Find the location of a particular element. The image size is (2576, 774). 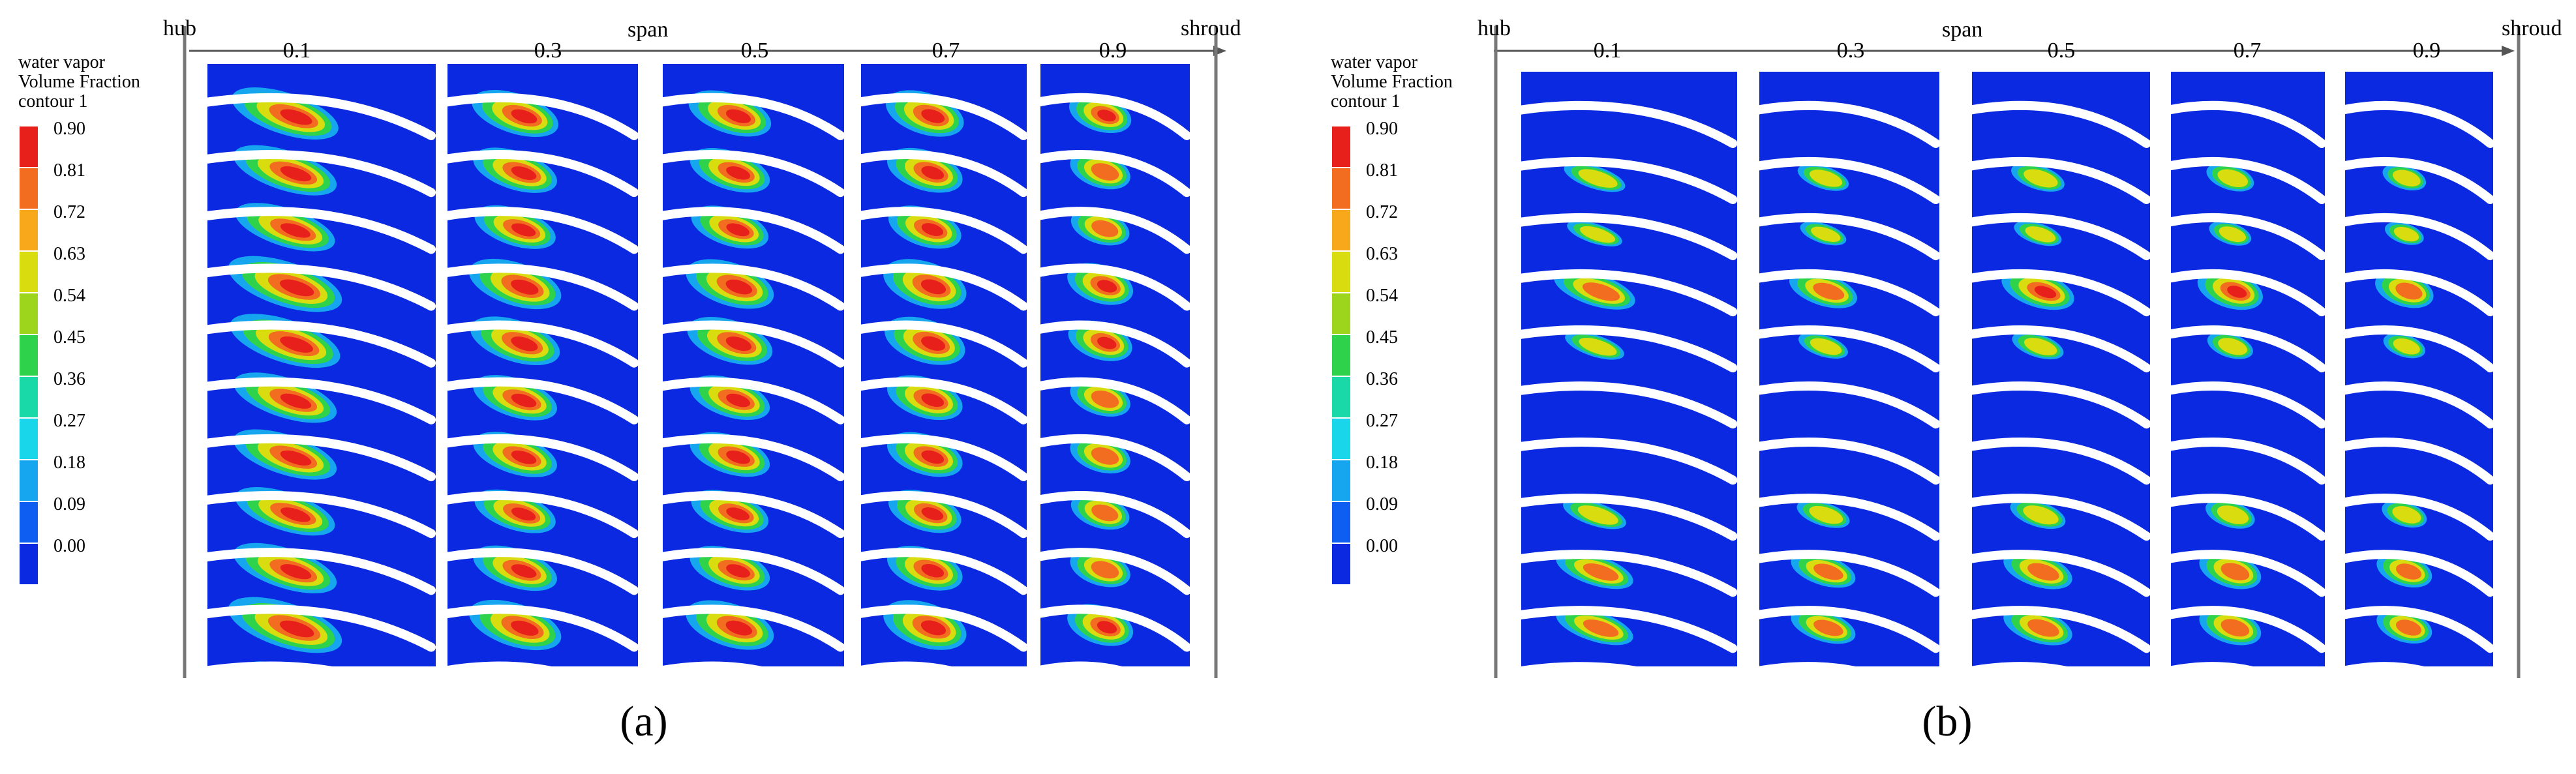

legend-value-5: 0.45 is located at coordinates (69, 337).